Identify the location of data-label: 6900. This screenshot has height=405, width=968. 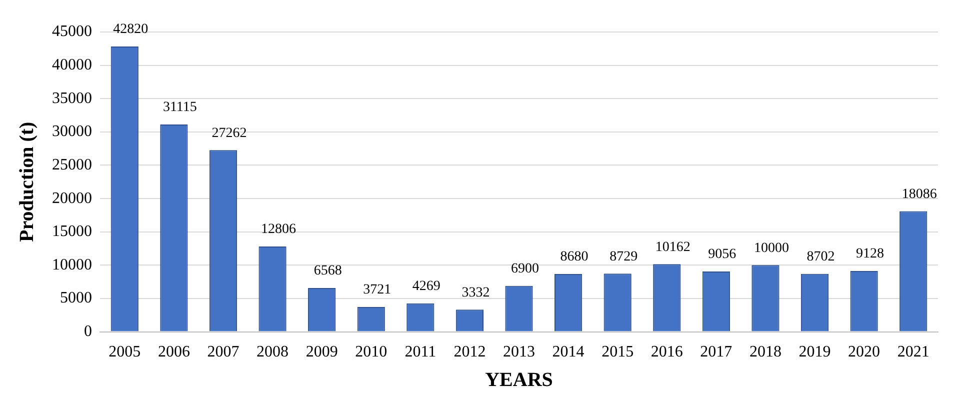
(525, 269).